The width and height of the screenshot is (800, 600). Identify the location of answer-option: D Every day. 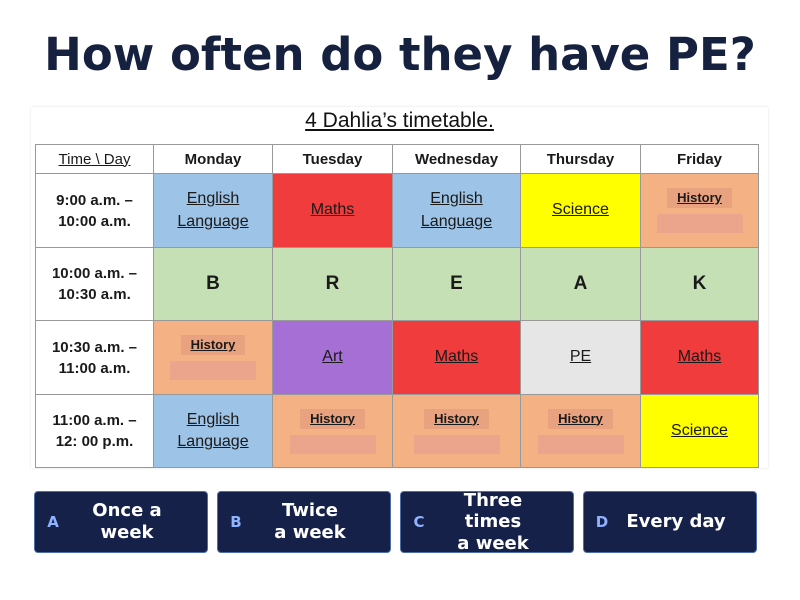
(670, 522).